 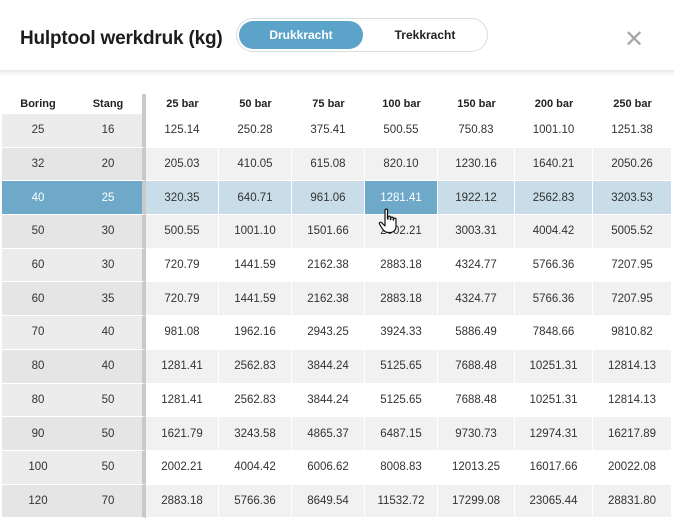 I want to click on kracht-cell: 16217.89, so click(x=632, y=434).